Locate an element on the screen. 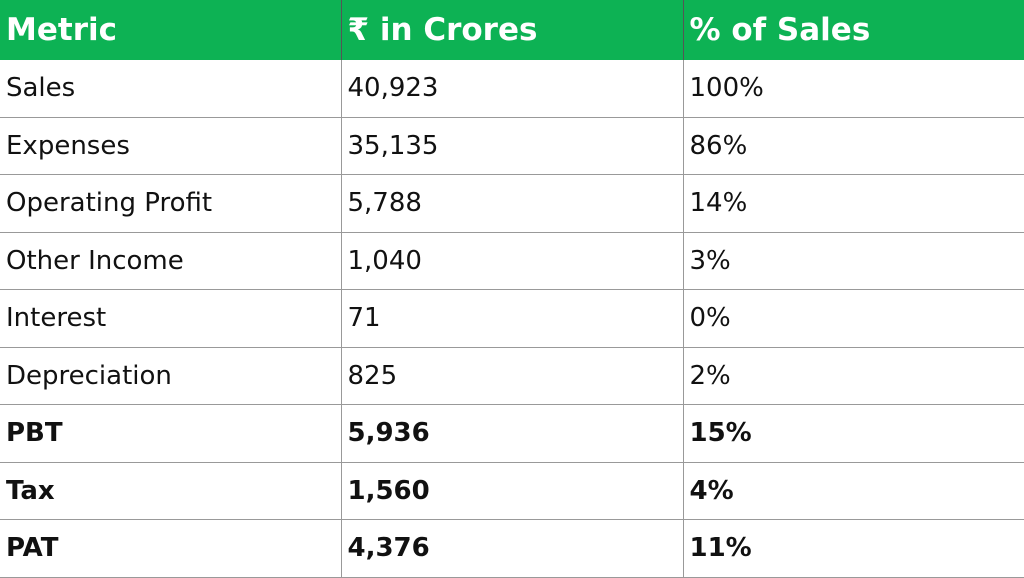 The image size is (1024, 578). value-cell: 5,936 is located at coordinates (512, 433).